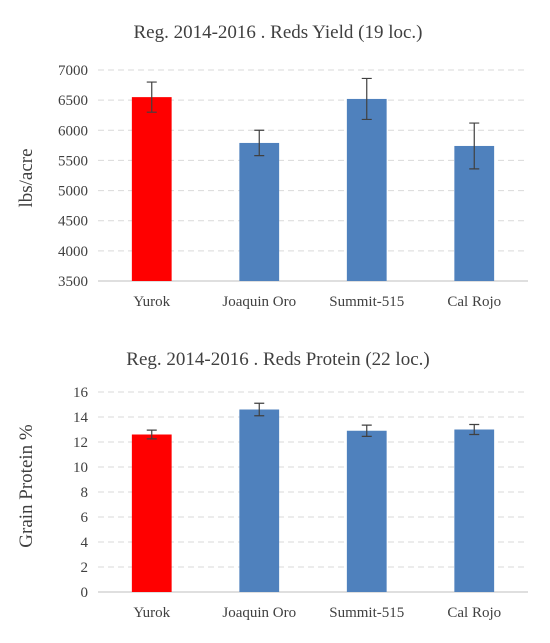  I want to click on protein-ytick-label: 6, so click(85, 518).